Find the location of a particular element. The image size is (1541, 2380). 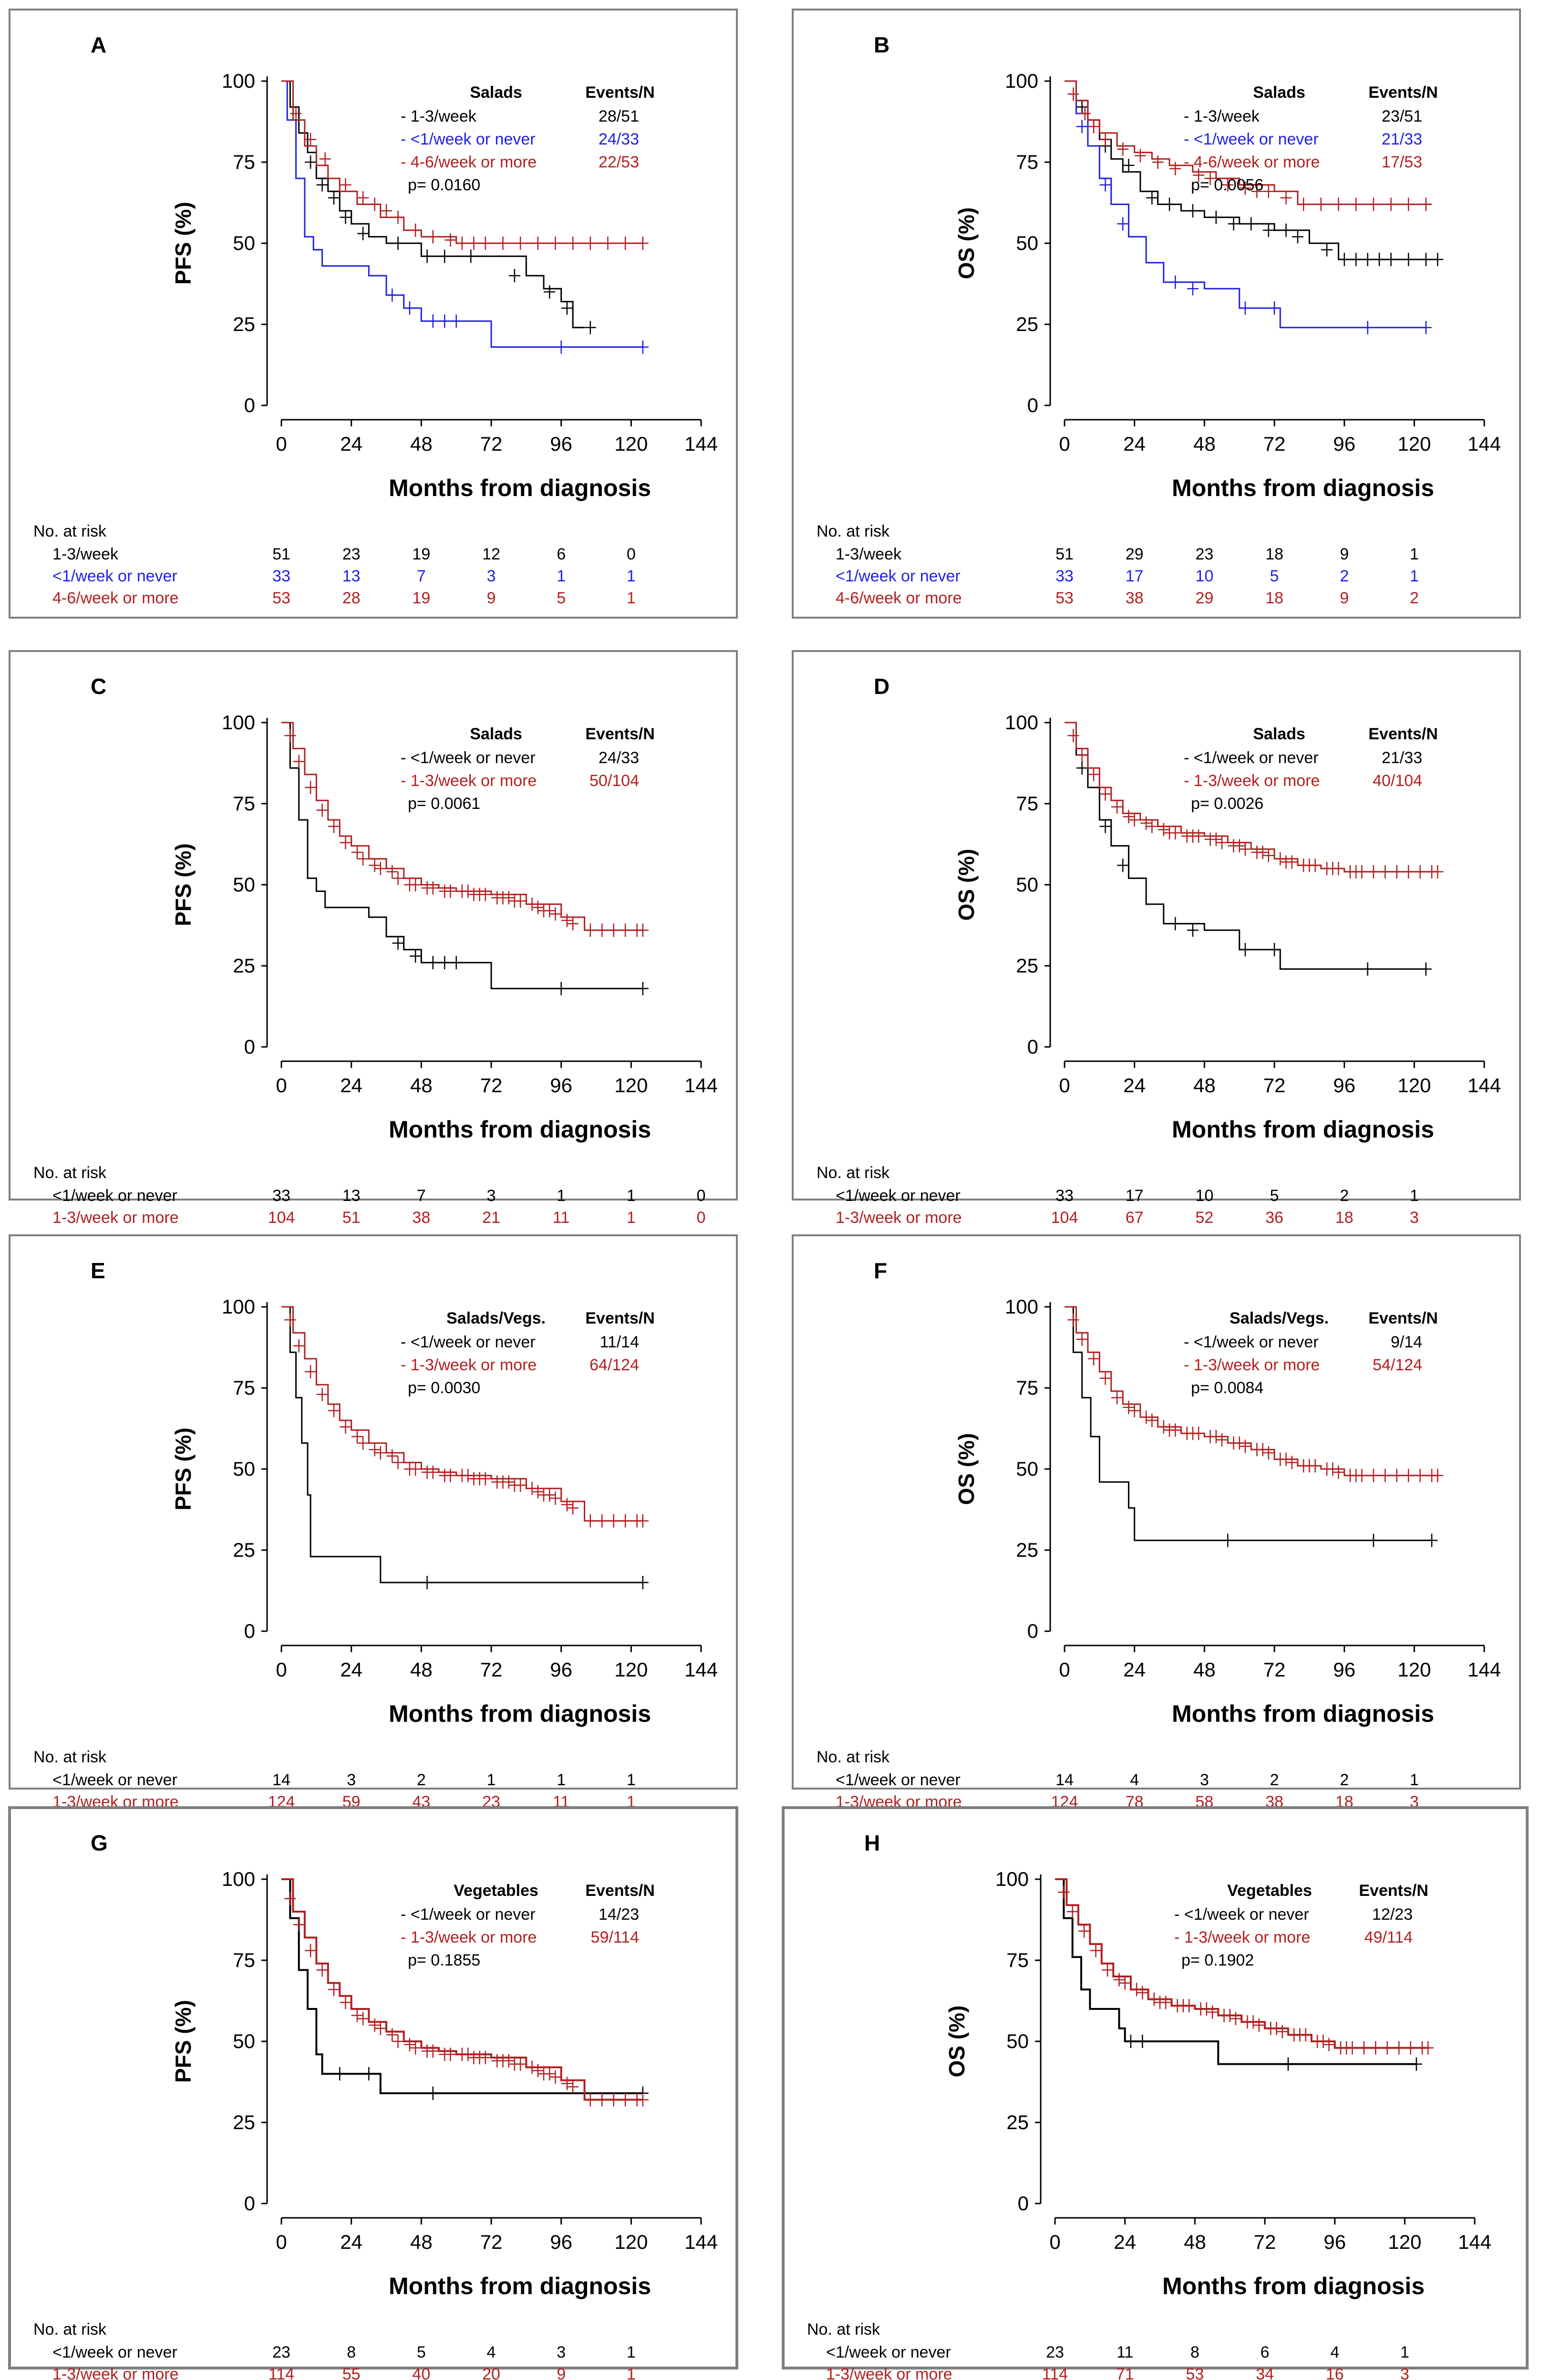

legend-entry-events: 54/124 is located at coordinates (1397, 1365).